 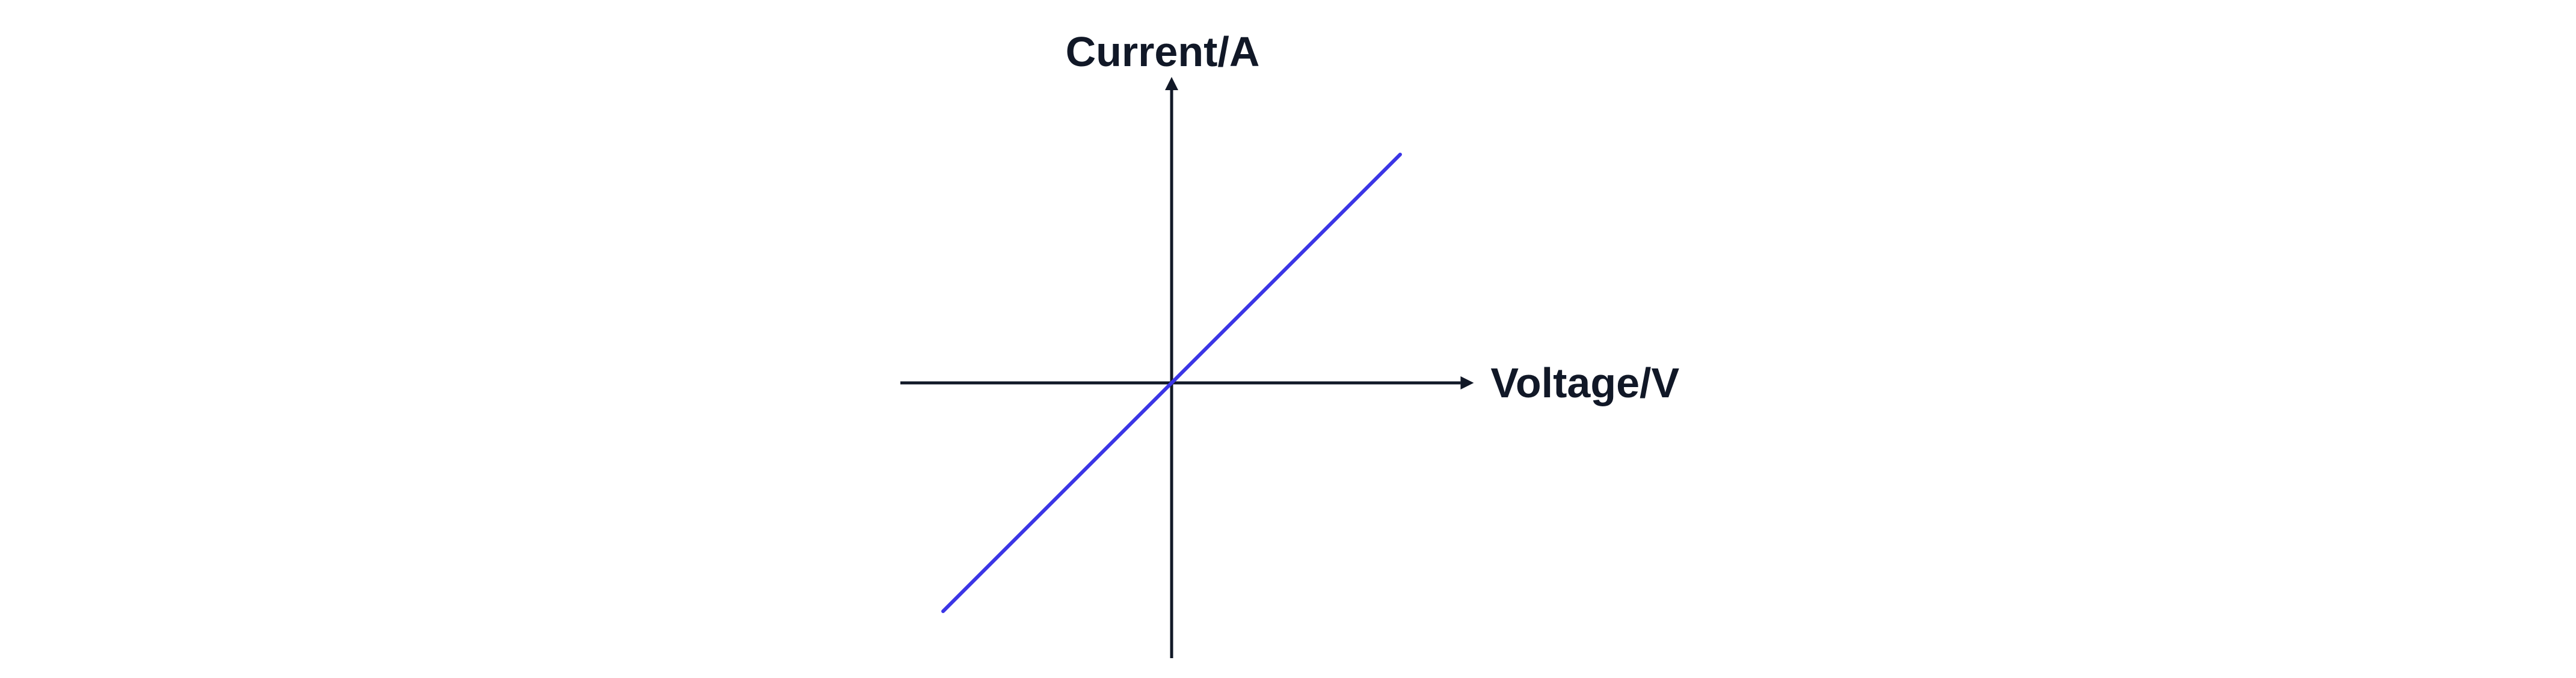 I want to click on series-layer, so click(x=1171, y=383).